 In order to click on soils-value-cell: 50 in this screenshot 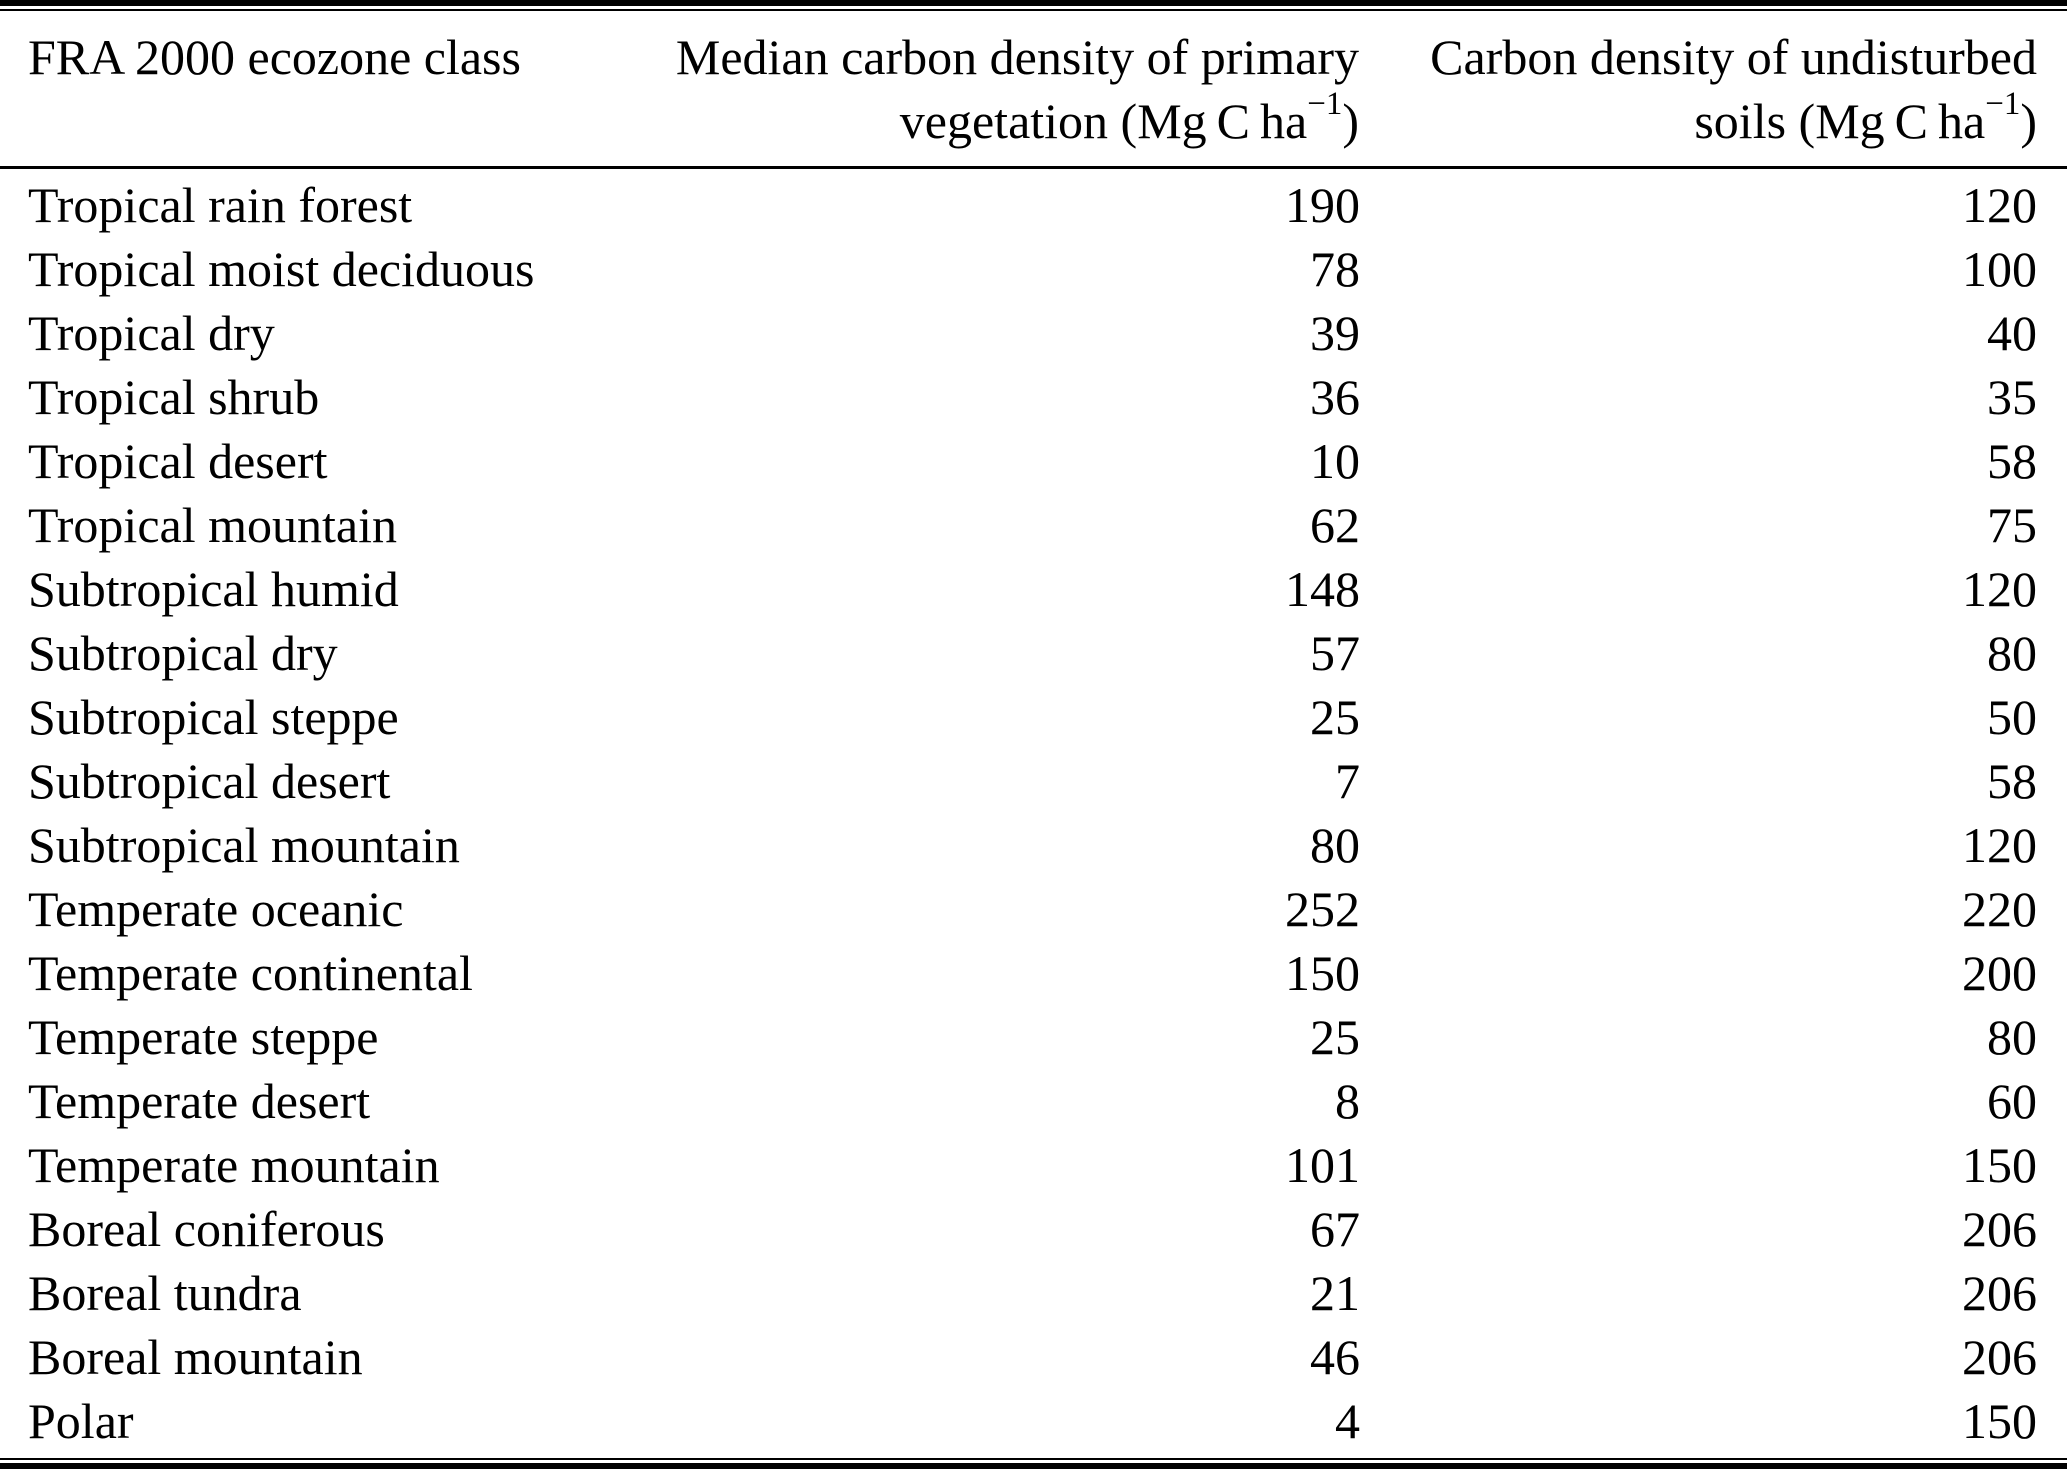, I will do `click(2012, 717)`.